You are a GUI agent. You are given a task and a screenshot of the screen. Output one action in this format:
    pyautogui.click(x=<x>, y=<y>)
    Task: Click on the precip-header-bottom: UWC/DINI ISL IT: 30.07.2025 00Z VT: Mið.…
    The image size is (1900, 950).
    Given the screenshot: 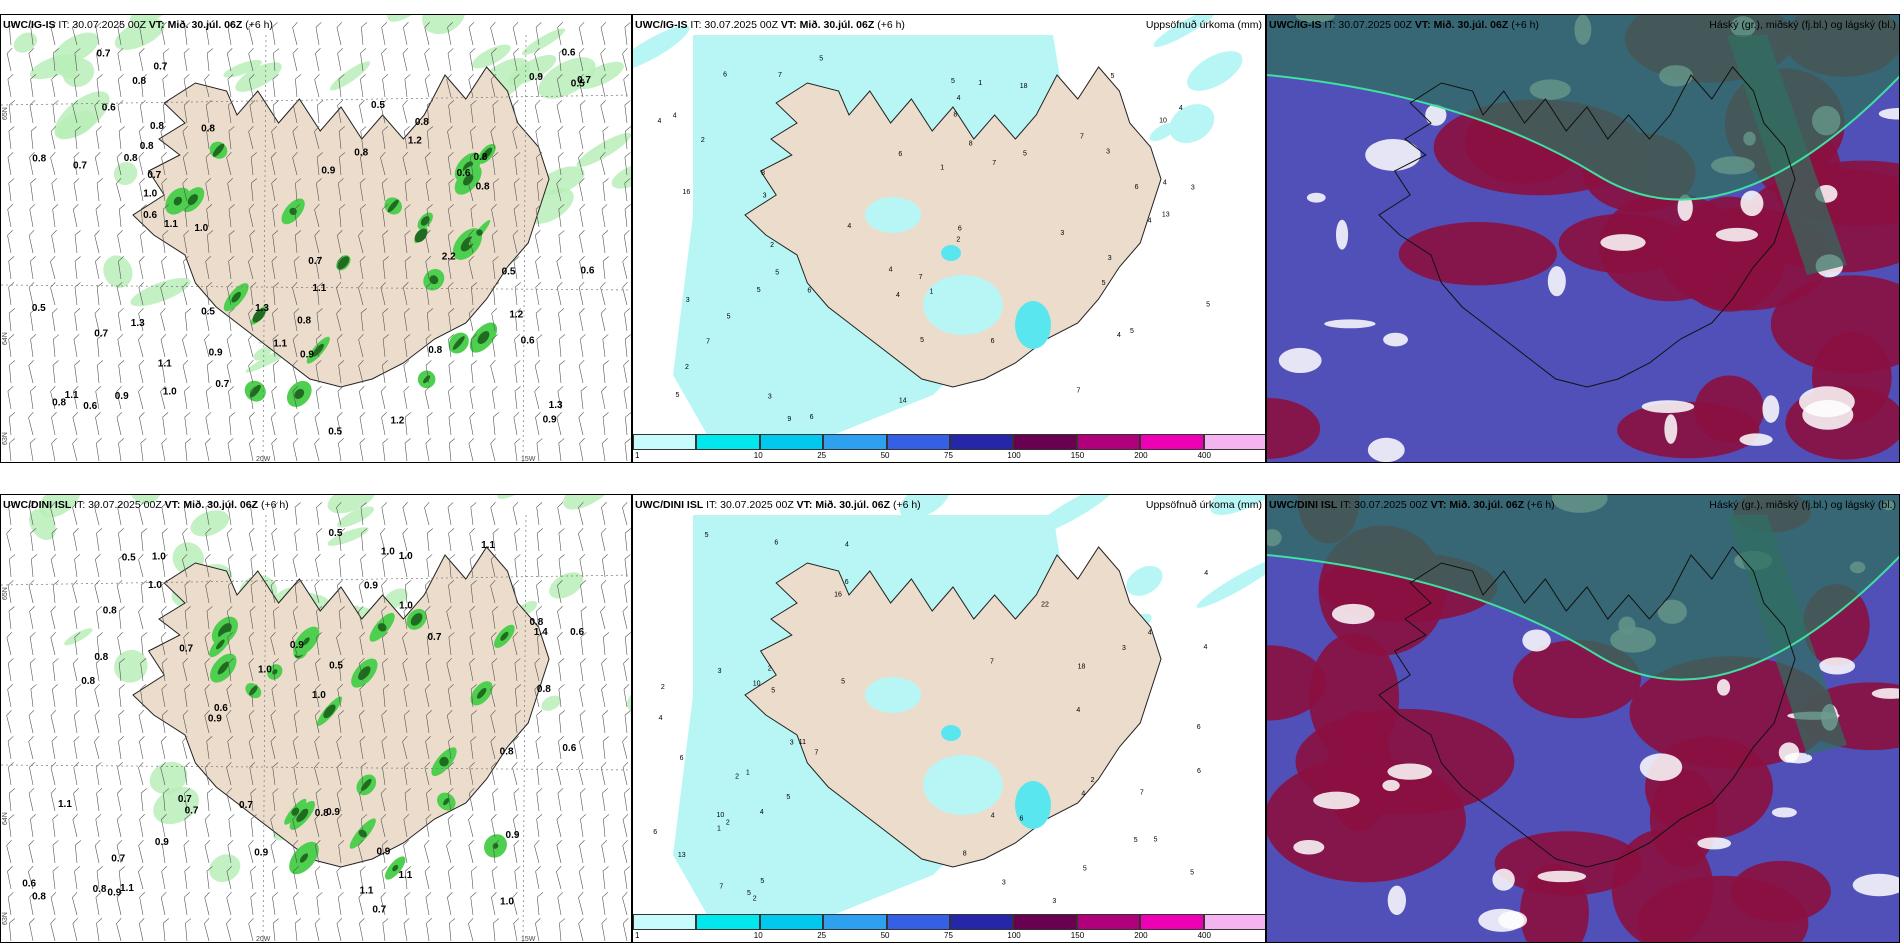 What is the action you would take?
    pyautogui.click(x=778, y=505)
    